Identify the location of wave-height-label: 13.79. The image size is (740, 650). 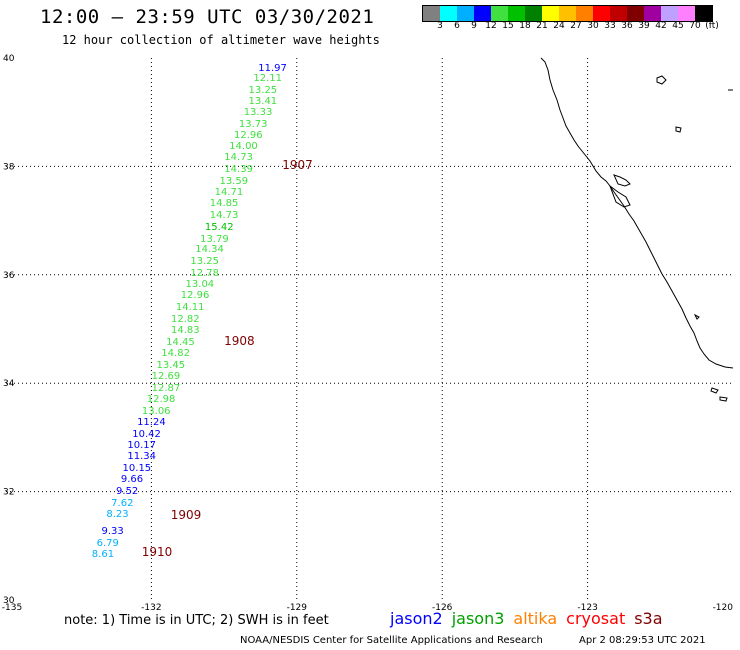
(214, 239).